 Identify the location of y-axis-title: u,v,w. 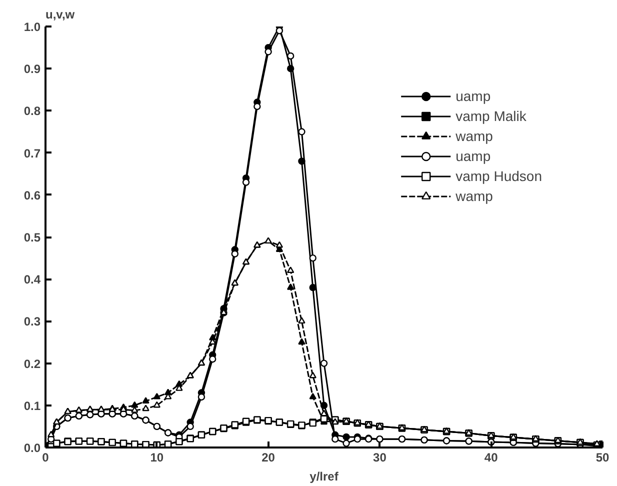
(61, 15).